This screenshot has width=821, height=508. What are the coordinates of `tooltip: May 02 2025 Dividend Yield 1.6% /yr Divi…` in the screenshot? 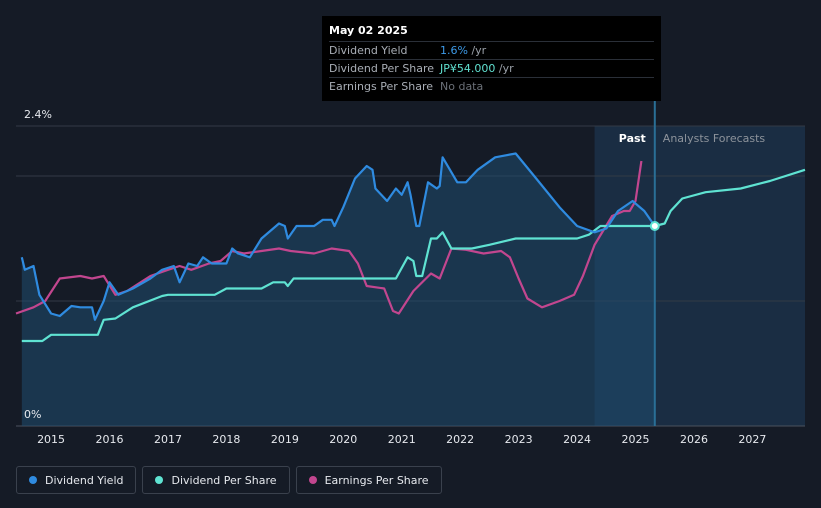 It's located at (491, 58).